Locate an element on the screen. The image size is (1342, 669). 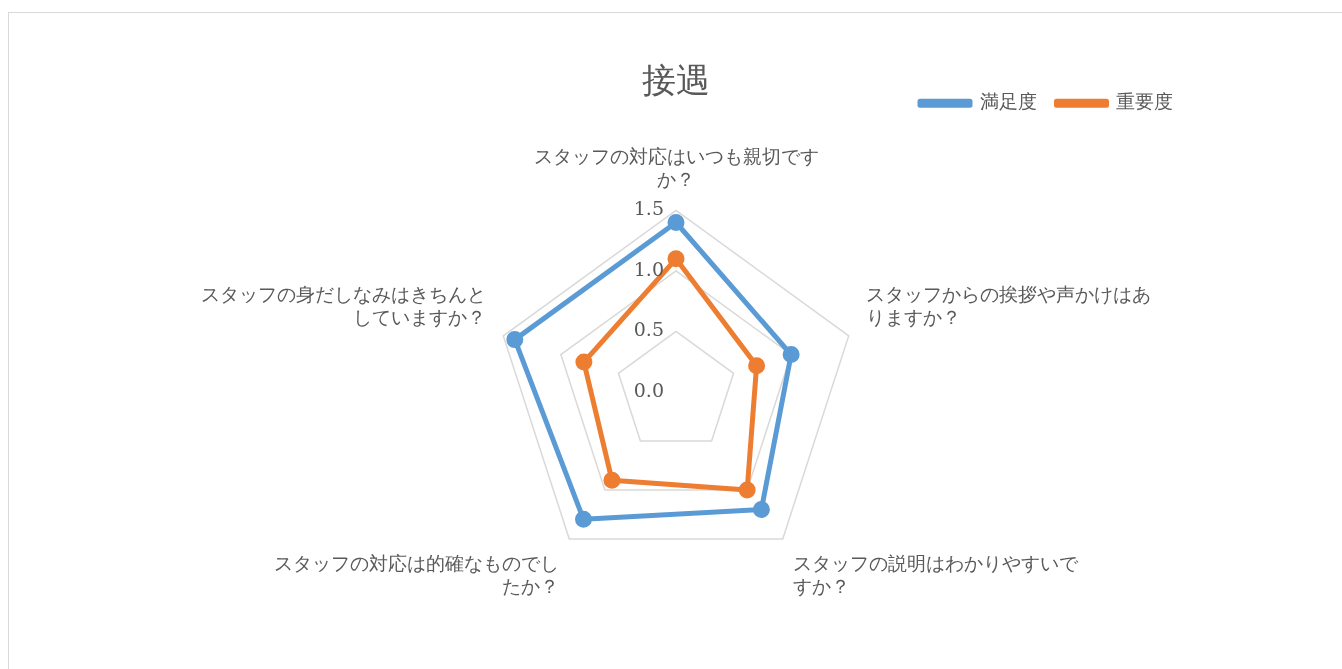
y-tick-label: 0.5 is located at coordinates (648, 329).